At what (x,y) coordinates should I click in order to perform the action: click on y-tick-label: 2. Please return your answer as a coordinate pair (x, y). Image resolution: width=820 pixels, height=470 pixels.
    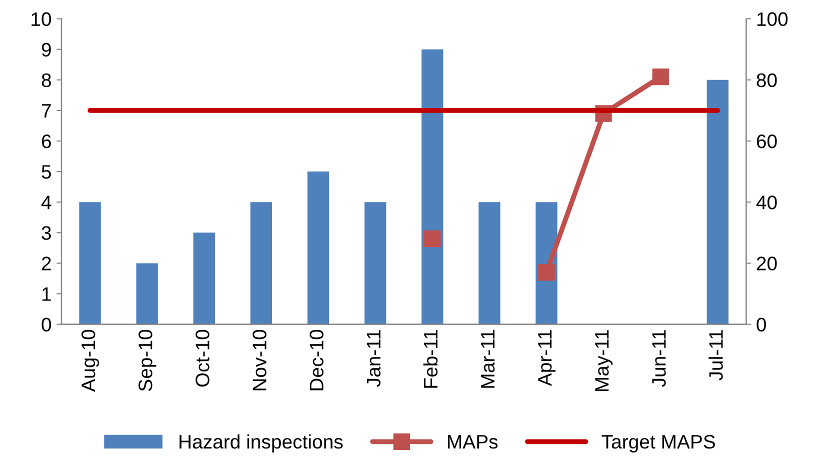
    Looking at the image, I should click on (46, 263).